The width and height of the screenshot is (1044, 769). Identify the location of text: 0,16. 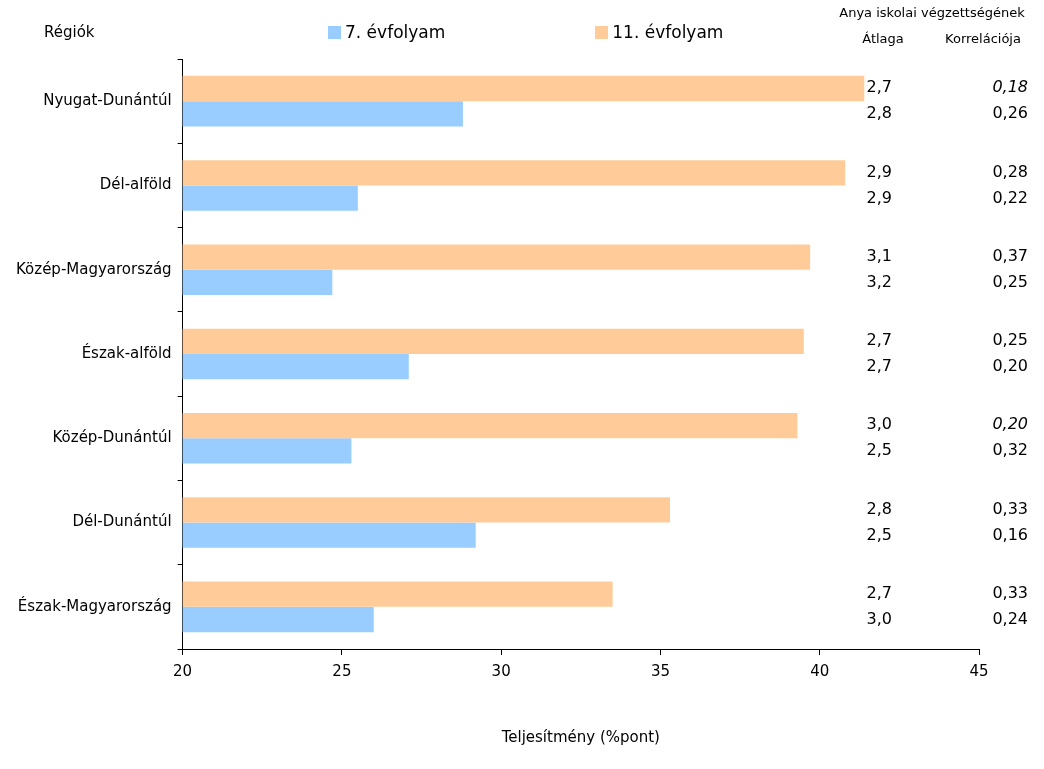
(1010, 534).